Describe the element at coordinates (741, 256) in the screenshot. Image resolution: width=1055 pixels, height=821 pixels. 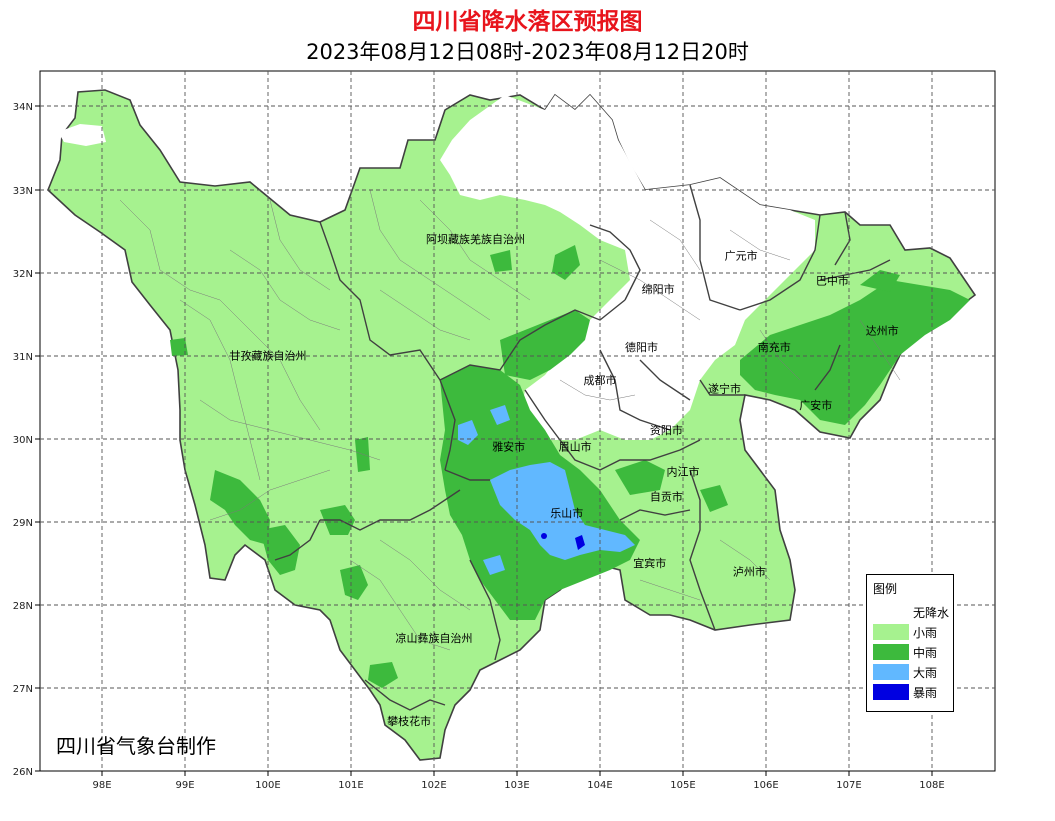
I see `region-label: 广元市` at that location.